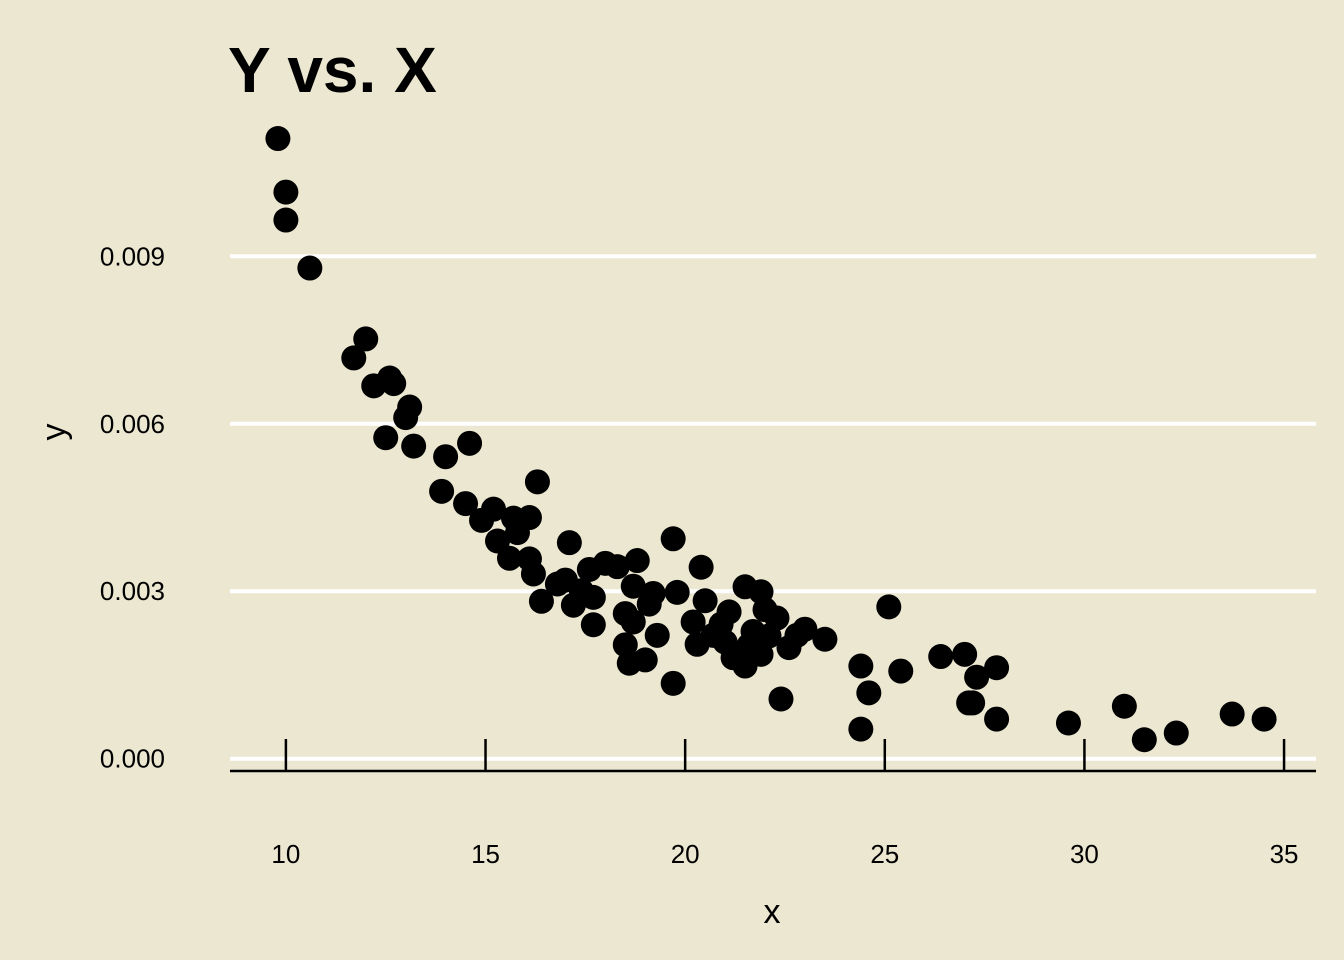 This screenshot has height=960, width=1344. What do you see at coordinates (685, 854) in the screenshot?
I see `x-tick-label: 20` at bounding box center [685, 854].